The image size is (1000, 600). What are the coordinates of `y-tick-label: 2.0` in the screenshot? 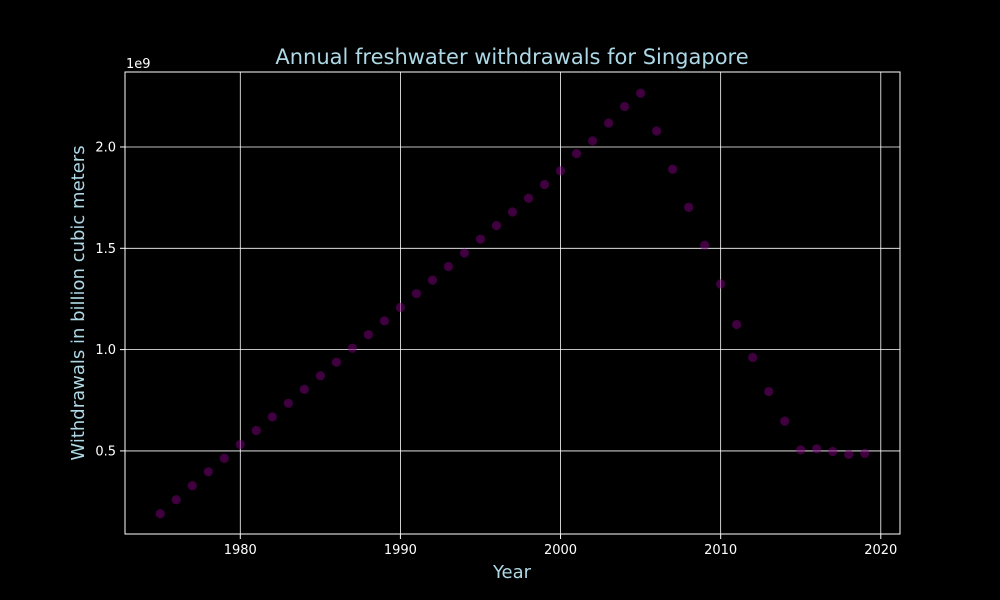 It's located at (105, 147).